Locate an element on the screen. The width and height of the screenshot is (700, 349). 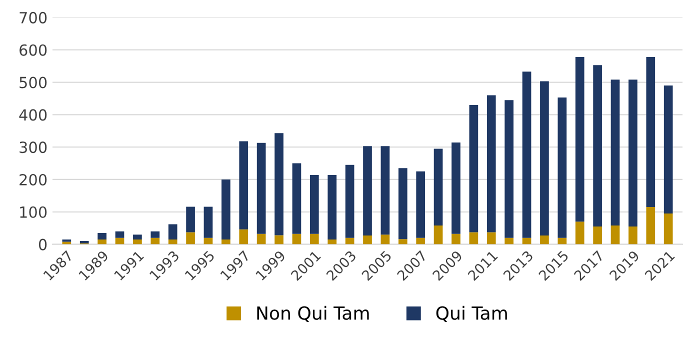
y-tick-label: 400 is located at coordinates (33, 115).